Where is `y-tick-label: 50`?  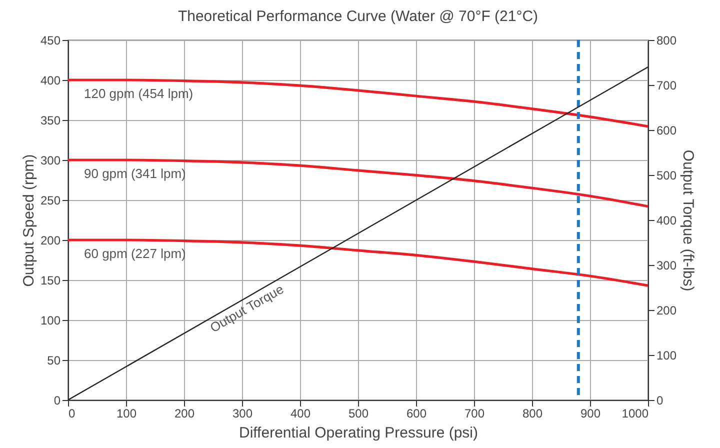 y-tick-label: 50 is located at coordinates (54, 361).